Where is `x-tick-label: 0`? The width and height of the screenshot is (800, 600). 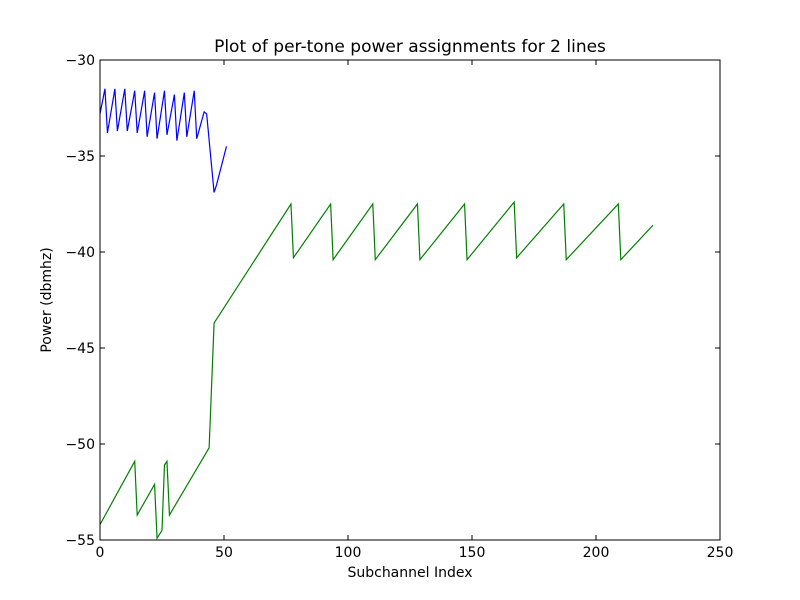
x-tick-label: 0 is located at coordinates (100, 553).